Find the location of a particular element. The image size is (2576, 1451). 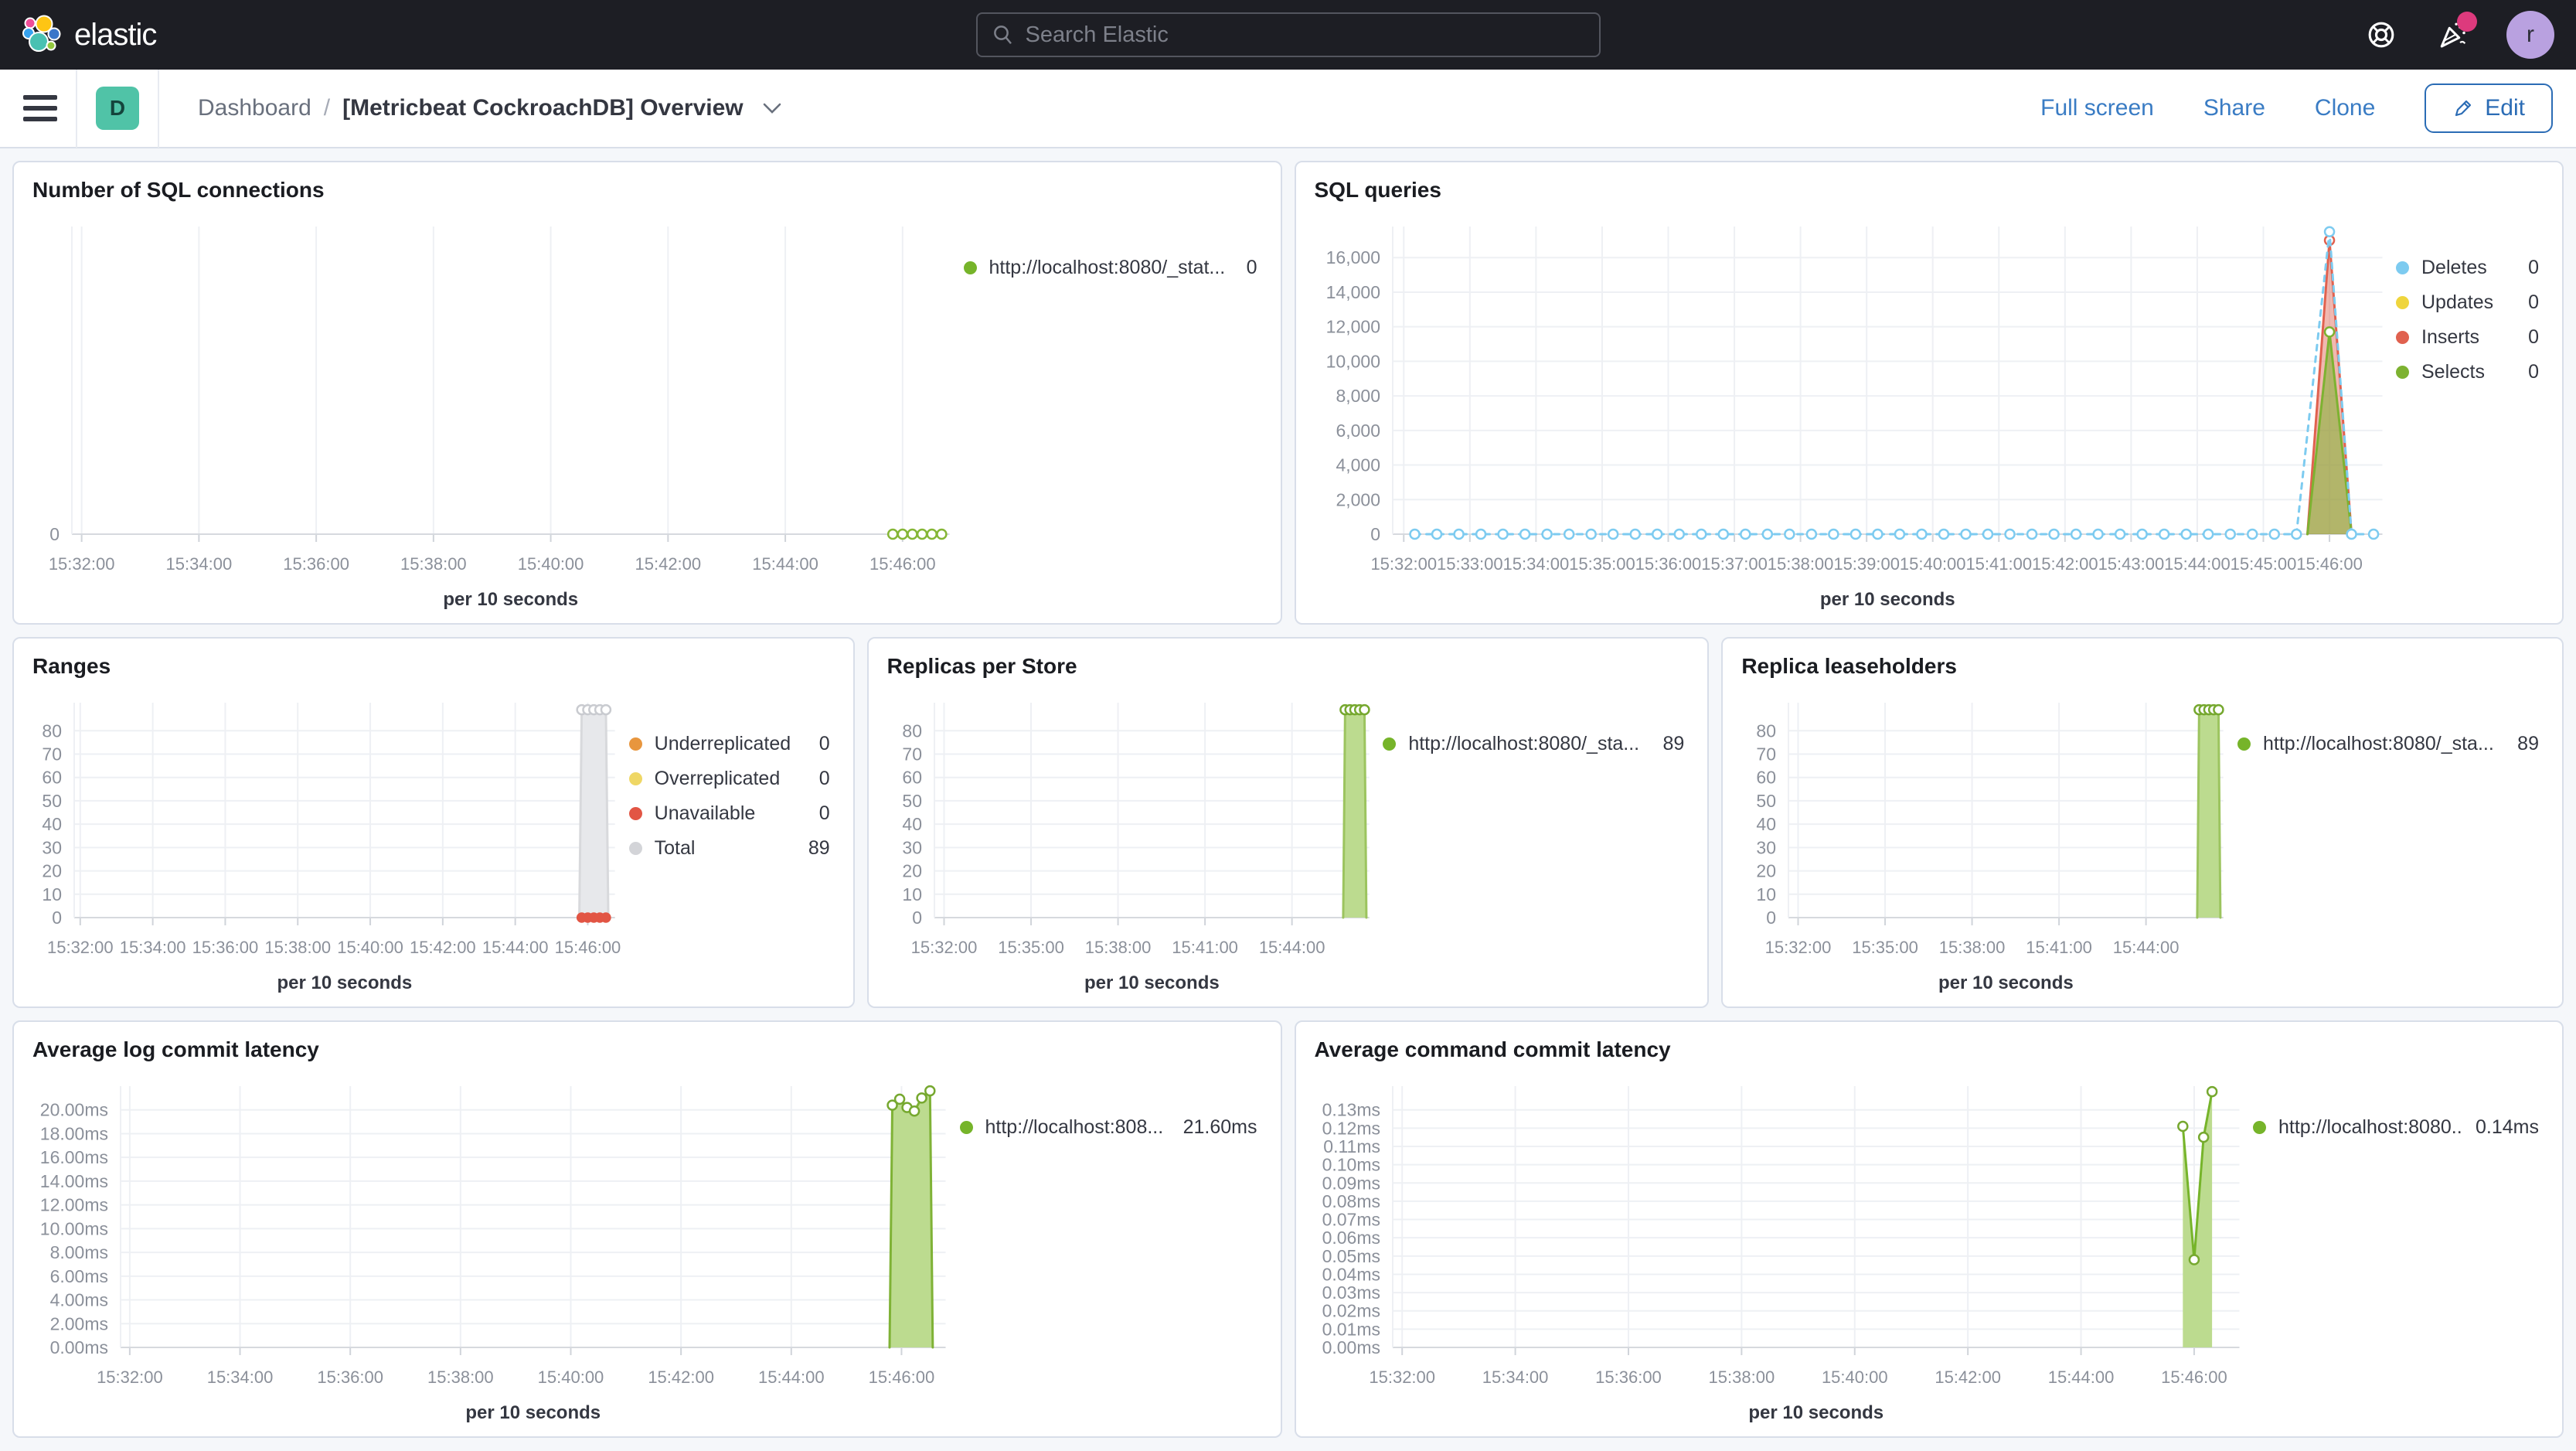

svg-text: 15:35:00 is located at coordinates (1602, 564).